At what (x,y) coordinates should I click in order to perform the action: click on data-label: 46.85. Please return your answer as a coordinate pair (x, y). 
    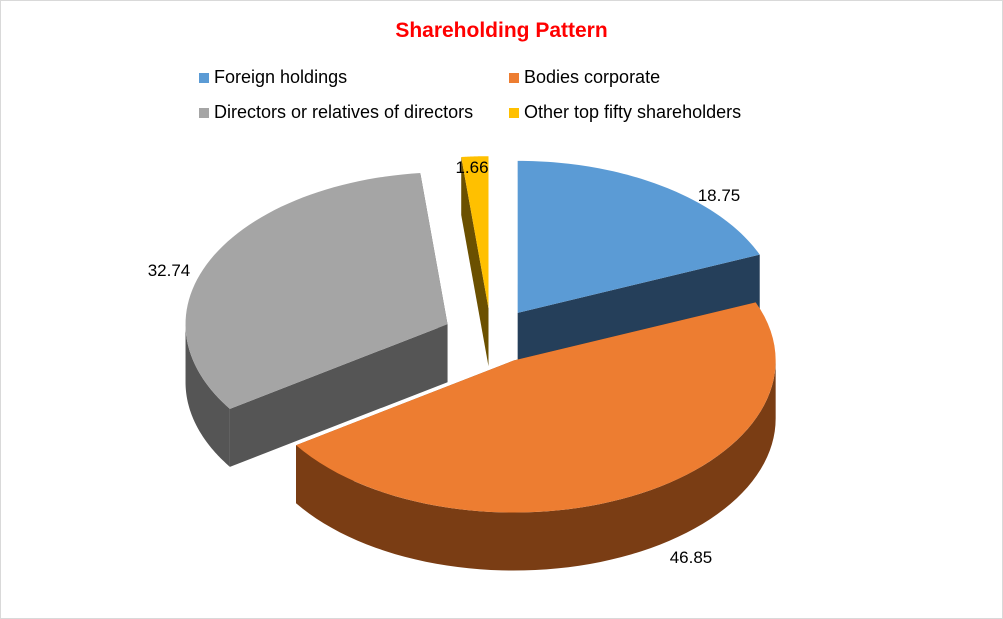
    Looking at the image, I should click on (691, 557).